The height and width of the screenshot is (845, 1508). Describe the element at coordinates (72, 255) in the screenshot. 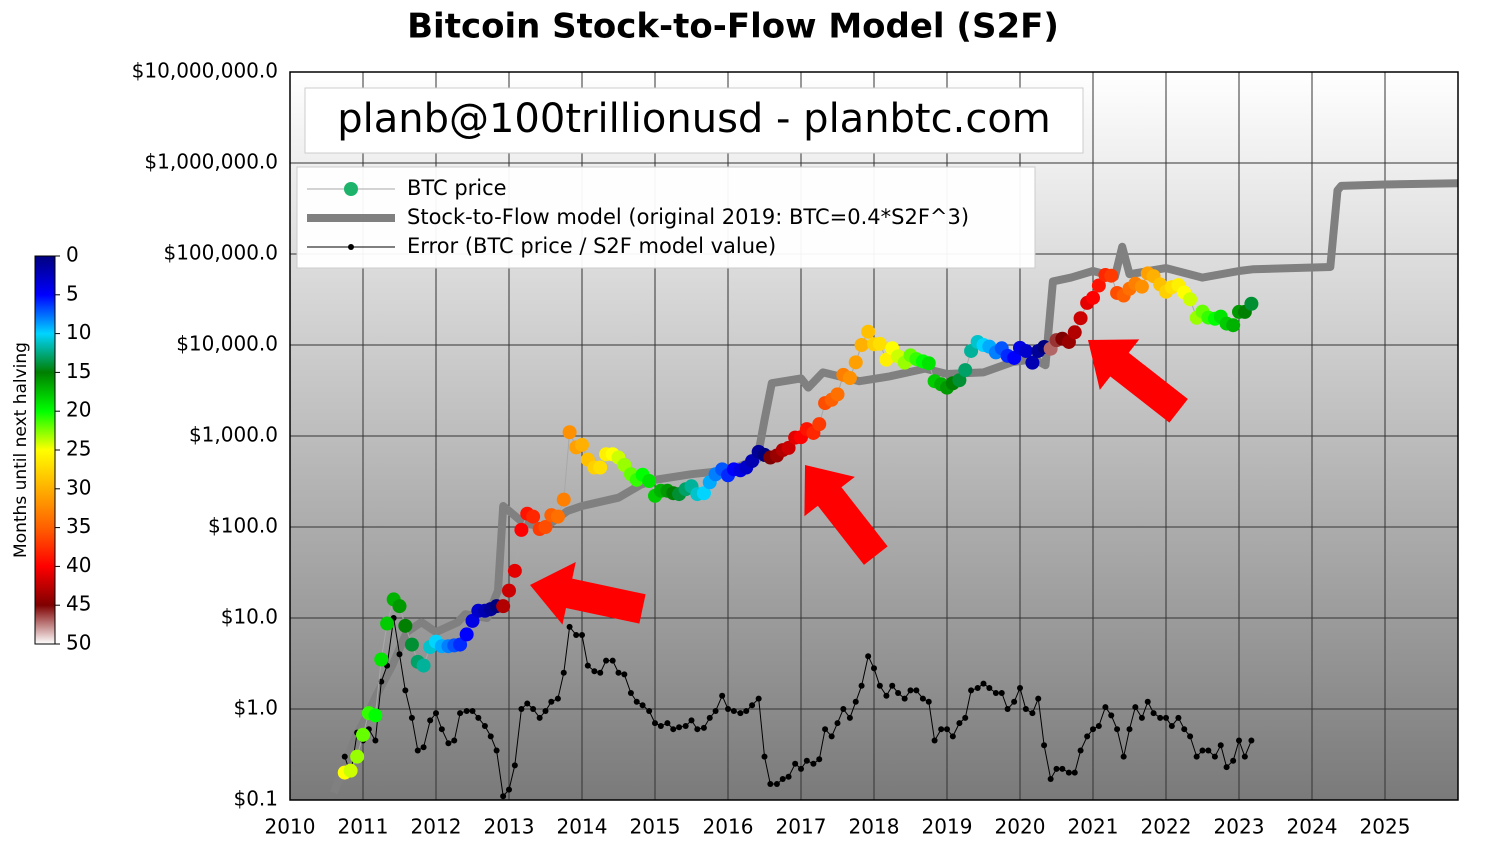

I see `colorbar-tick-label: 0` at that location.